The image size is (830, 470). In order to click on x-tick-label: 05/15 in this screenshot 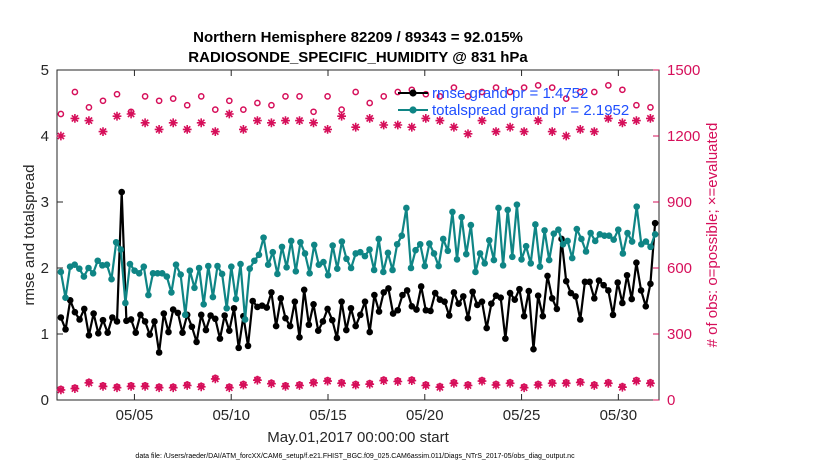, I will do `click(328, 415)`.